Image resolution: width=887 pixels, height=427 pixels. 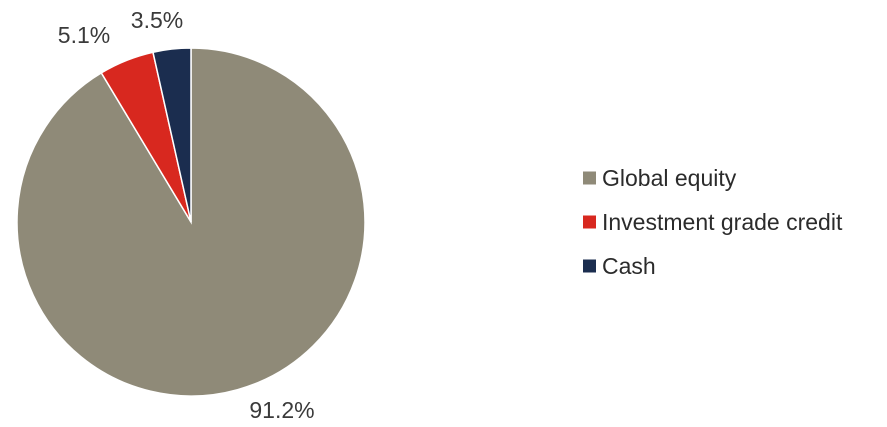 What do you see at coordinates (722, 222) in the screenshot?
I see `legend-label-investment-grade-credit: Investment grade credit` at bounding box center [722, 222].